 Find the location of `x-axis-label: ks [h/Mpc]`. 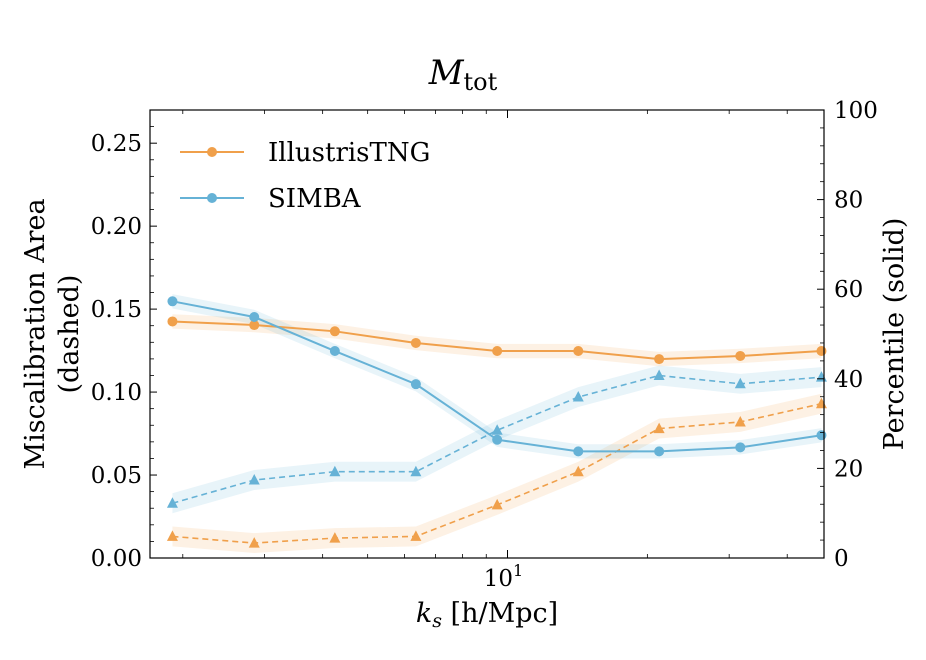

x-axis-label: ks [h/Mpc] is located at coordinates (487, 615).